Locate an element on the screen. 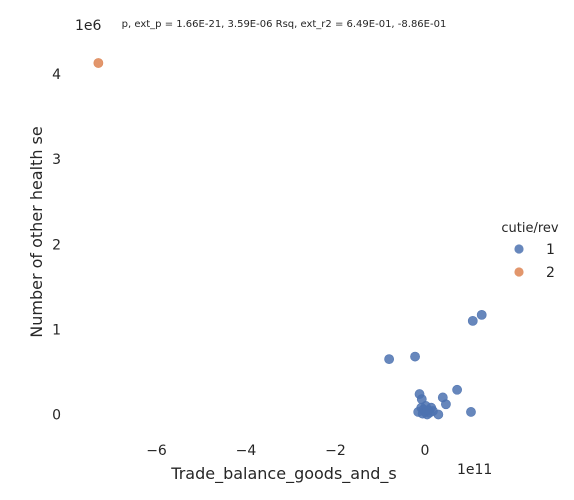 The width and height of the screenshot is (574, 500). y-ticks: 0 1 2 3 4 is located at coordinates (56, 245).